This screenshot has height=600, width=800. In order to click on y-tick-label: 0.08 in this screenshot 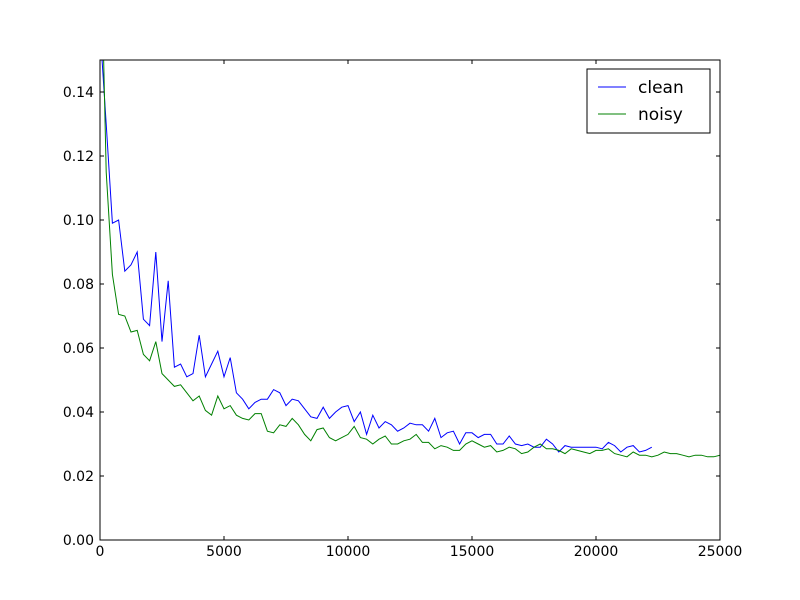, I will do `click(78, 285)`.